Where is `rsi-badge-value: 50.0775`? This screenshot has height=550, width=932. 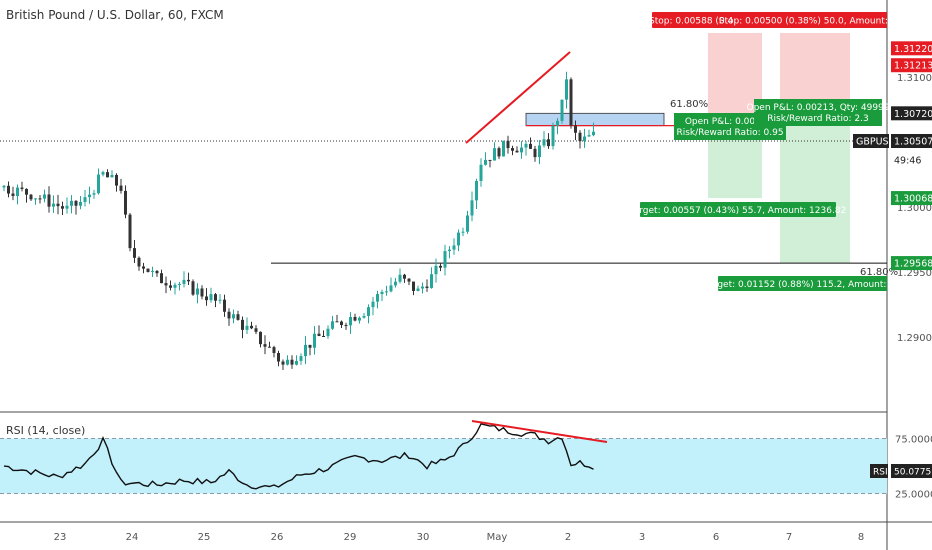
rsi-badge-value: 50.0775 is located at coordinates (912, 473).